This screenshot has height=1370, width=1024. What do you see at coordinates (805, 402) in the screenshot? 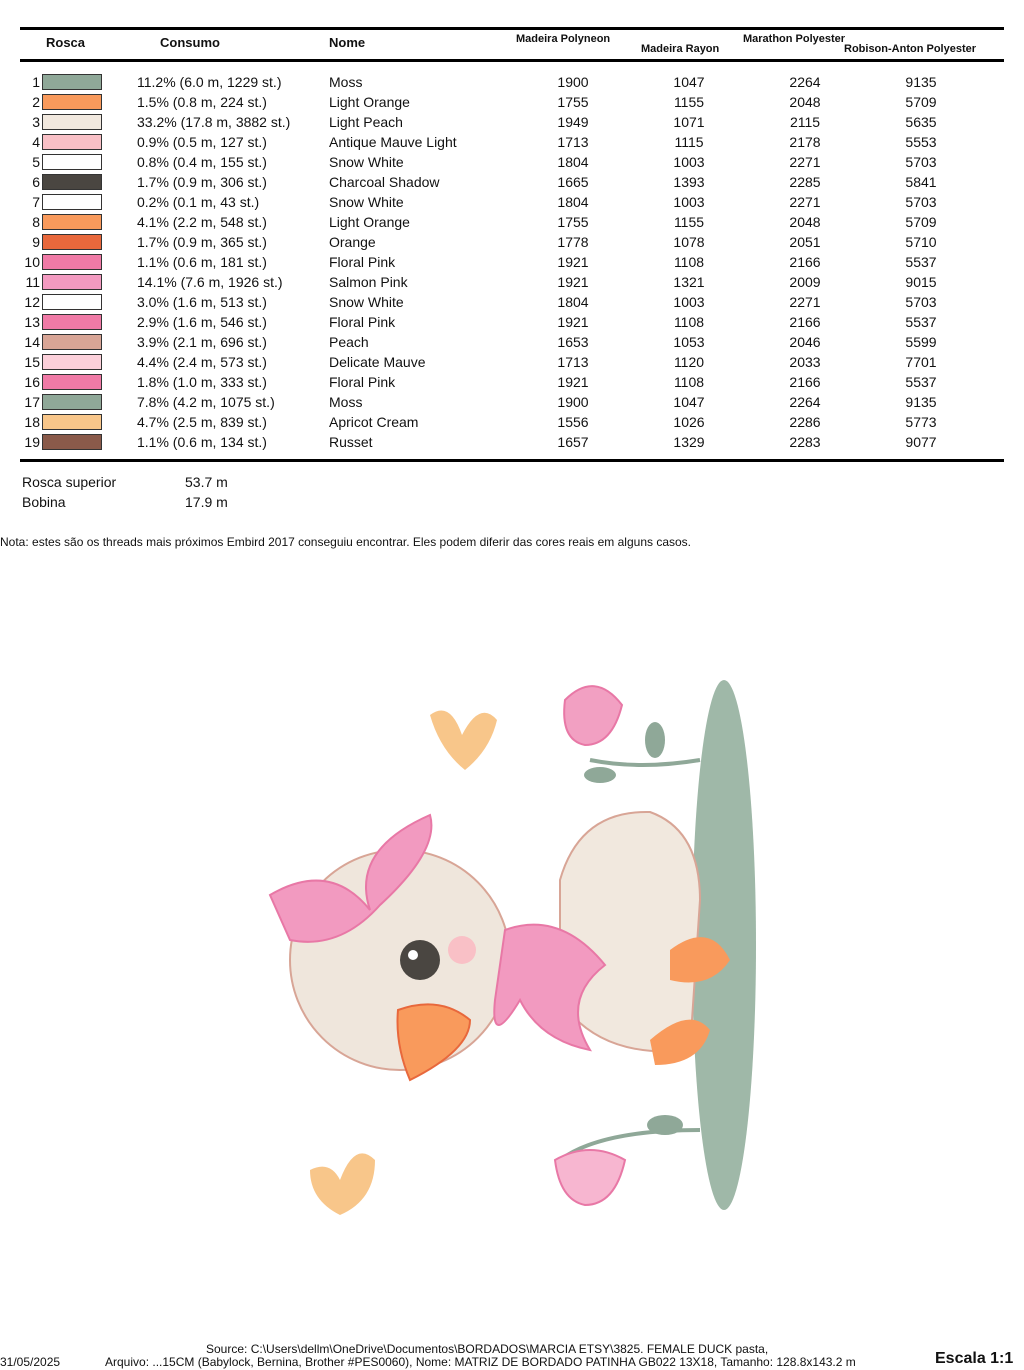
I see `marathon-code: 2264` at bounding box center [805, 402].